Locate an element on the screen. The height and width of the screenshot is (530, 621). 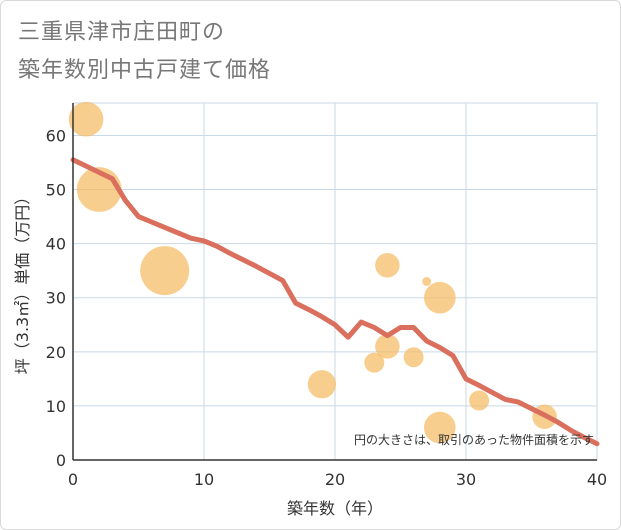
x-tick-label: 30 is located at coordinates (466, 479).